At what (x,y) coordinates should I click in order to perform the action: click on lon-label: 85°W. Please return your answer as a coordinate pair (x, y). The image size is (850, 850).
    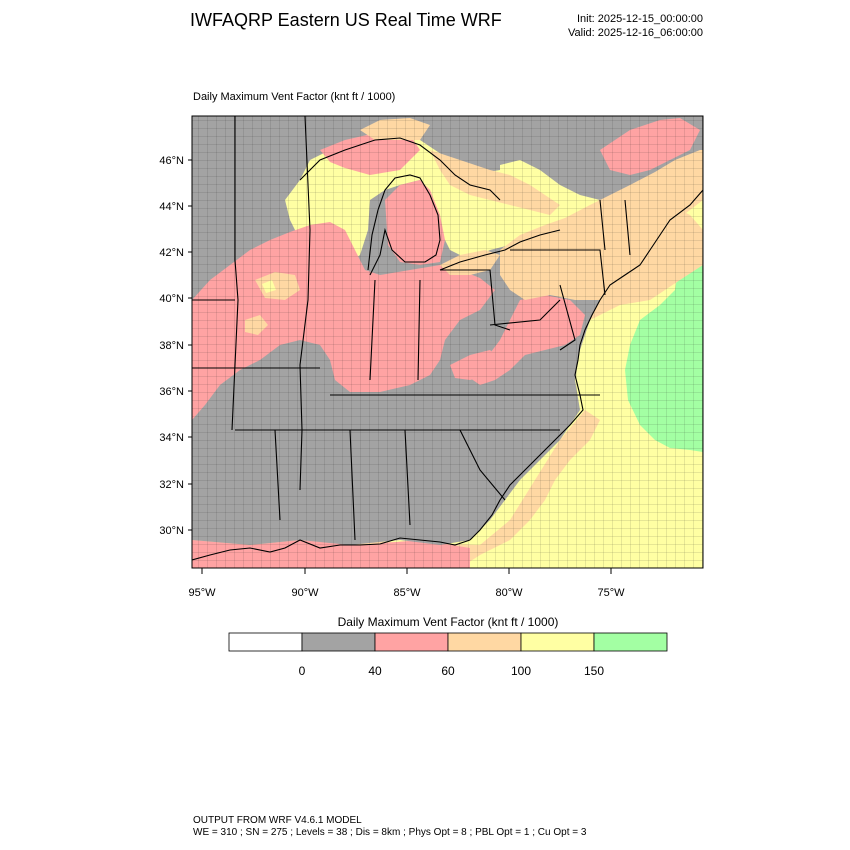
    Looking at the image, I should click on (407, 593).